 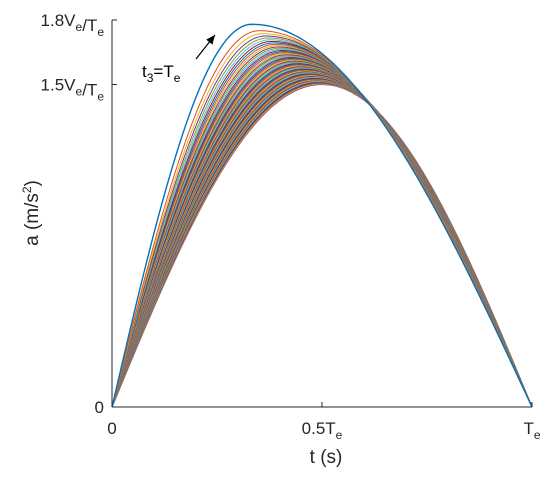 What do you see at coordinates (326, 457) in the screenshot?
I see `x-axis-title: t (s)` at bounding box center [326, 457].